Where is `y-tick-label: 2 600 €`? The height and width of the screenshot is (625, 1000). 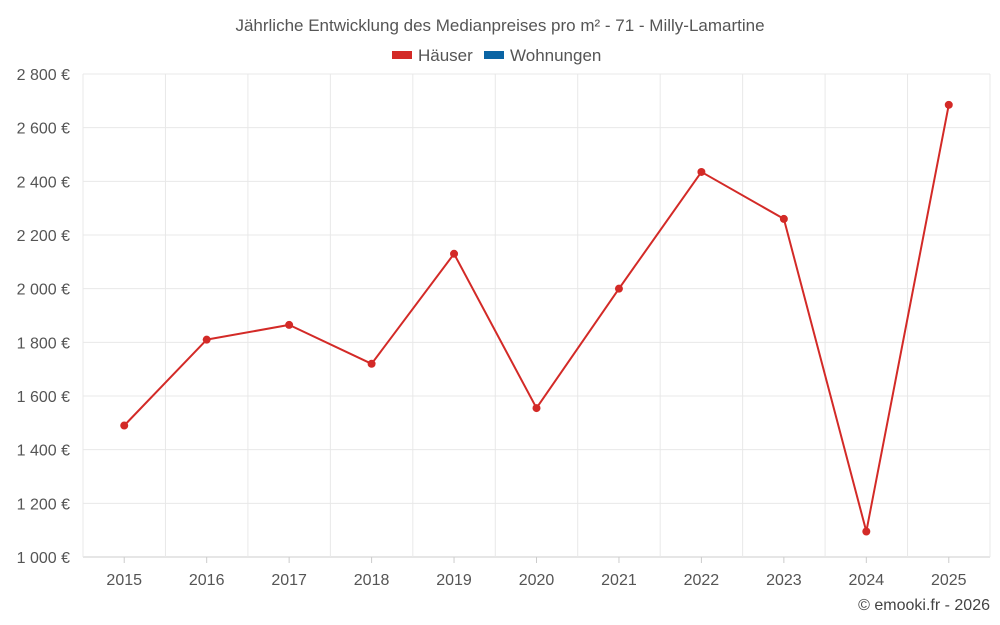
y-tick-label: 2 600 € is located at coordinates (43, 129).